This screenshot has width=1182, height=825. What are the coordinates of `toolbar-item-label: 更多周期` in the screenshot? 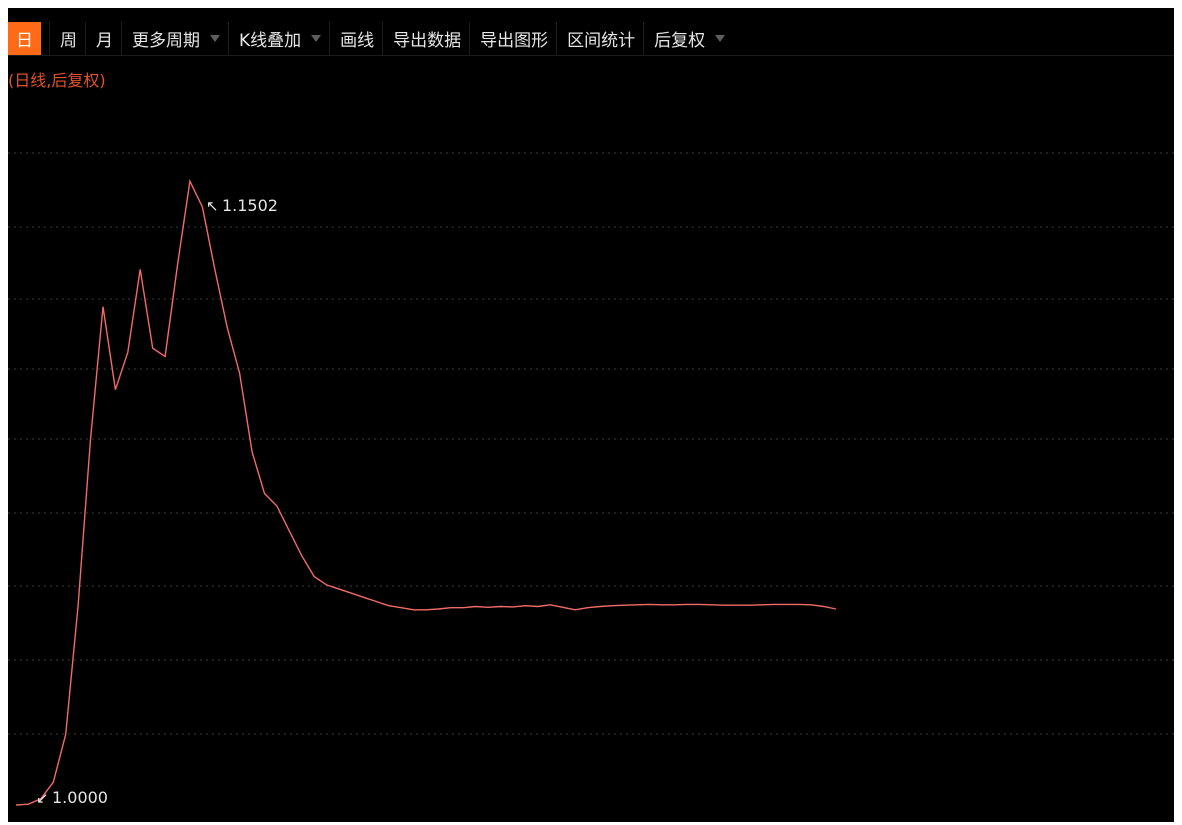 It's located at (166, 41).